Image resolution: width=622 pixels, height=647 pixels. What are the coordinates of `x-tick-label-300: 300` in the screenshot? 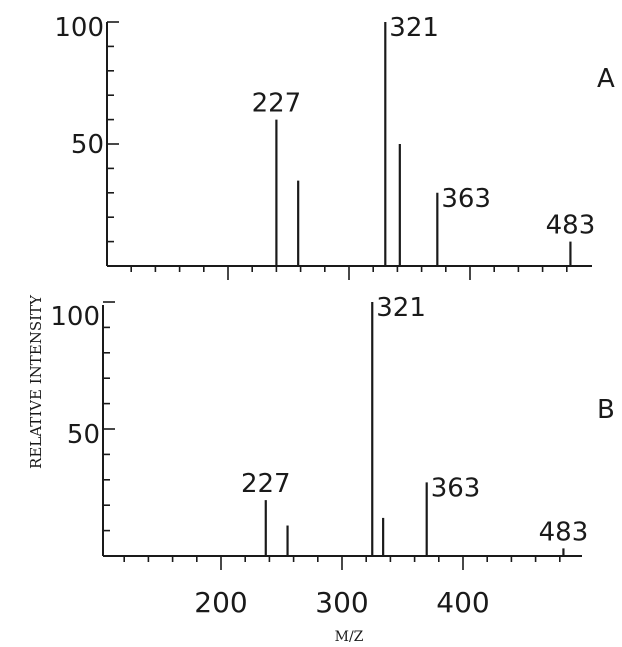 It's located at (341, 602).